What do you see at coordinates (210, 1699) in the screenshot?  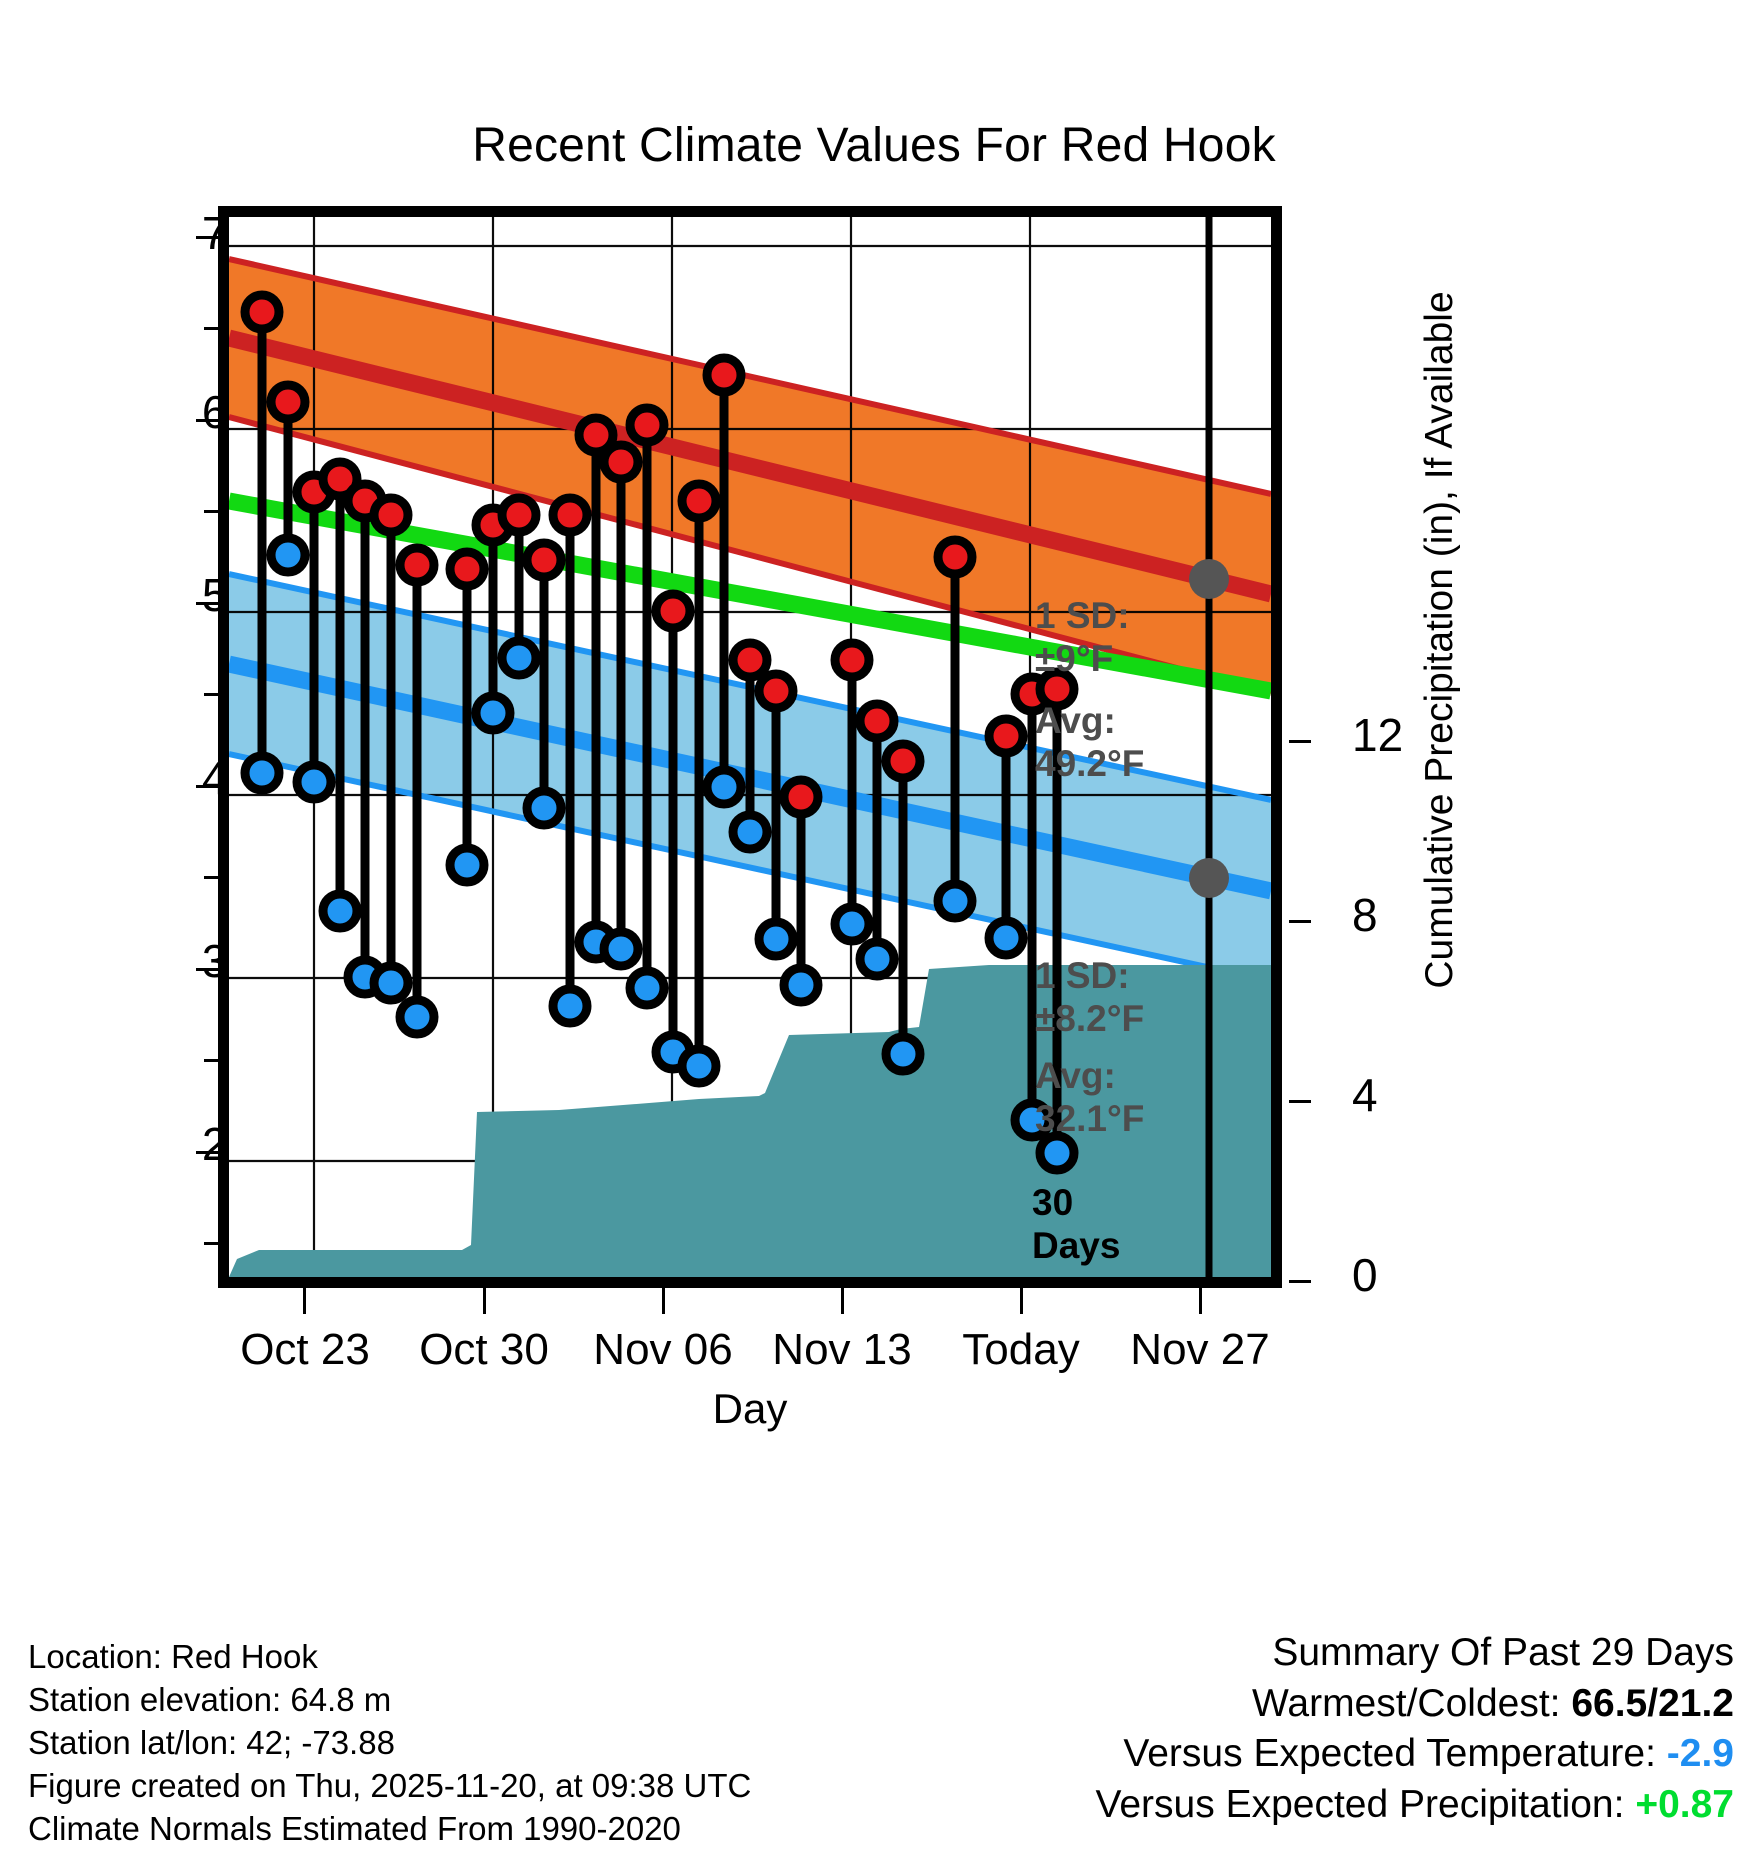 I see `footer-elevation: Station elevation: 64.8 m` at bounding box center [210, 1699].